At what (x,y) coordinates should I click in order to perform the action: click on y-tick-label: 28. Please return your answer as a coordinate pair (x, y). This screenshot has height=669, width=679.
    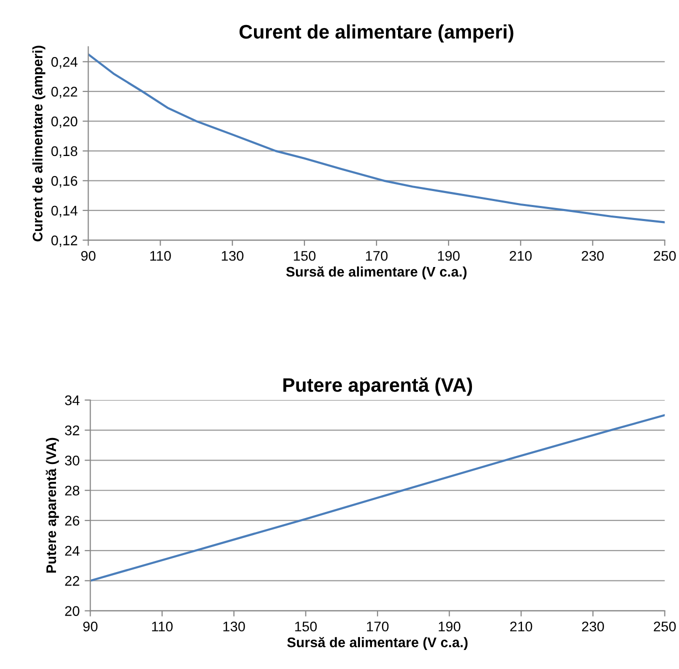
    Looking at the image, I should click on (72, 491).